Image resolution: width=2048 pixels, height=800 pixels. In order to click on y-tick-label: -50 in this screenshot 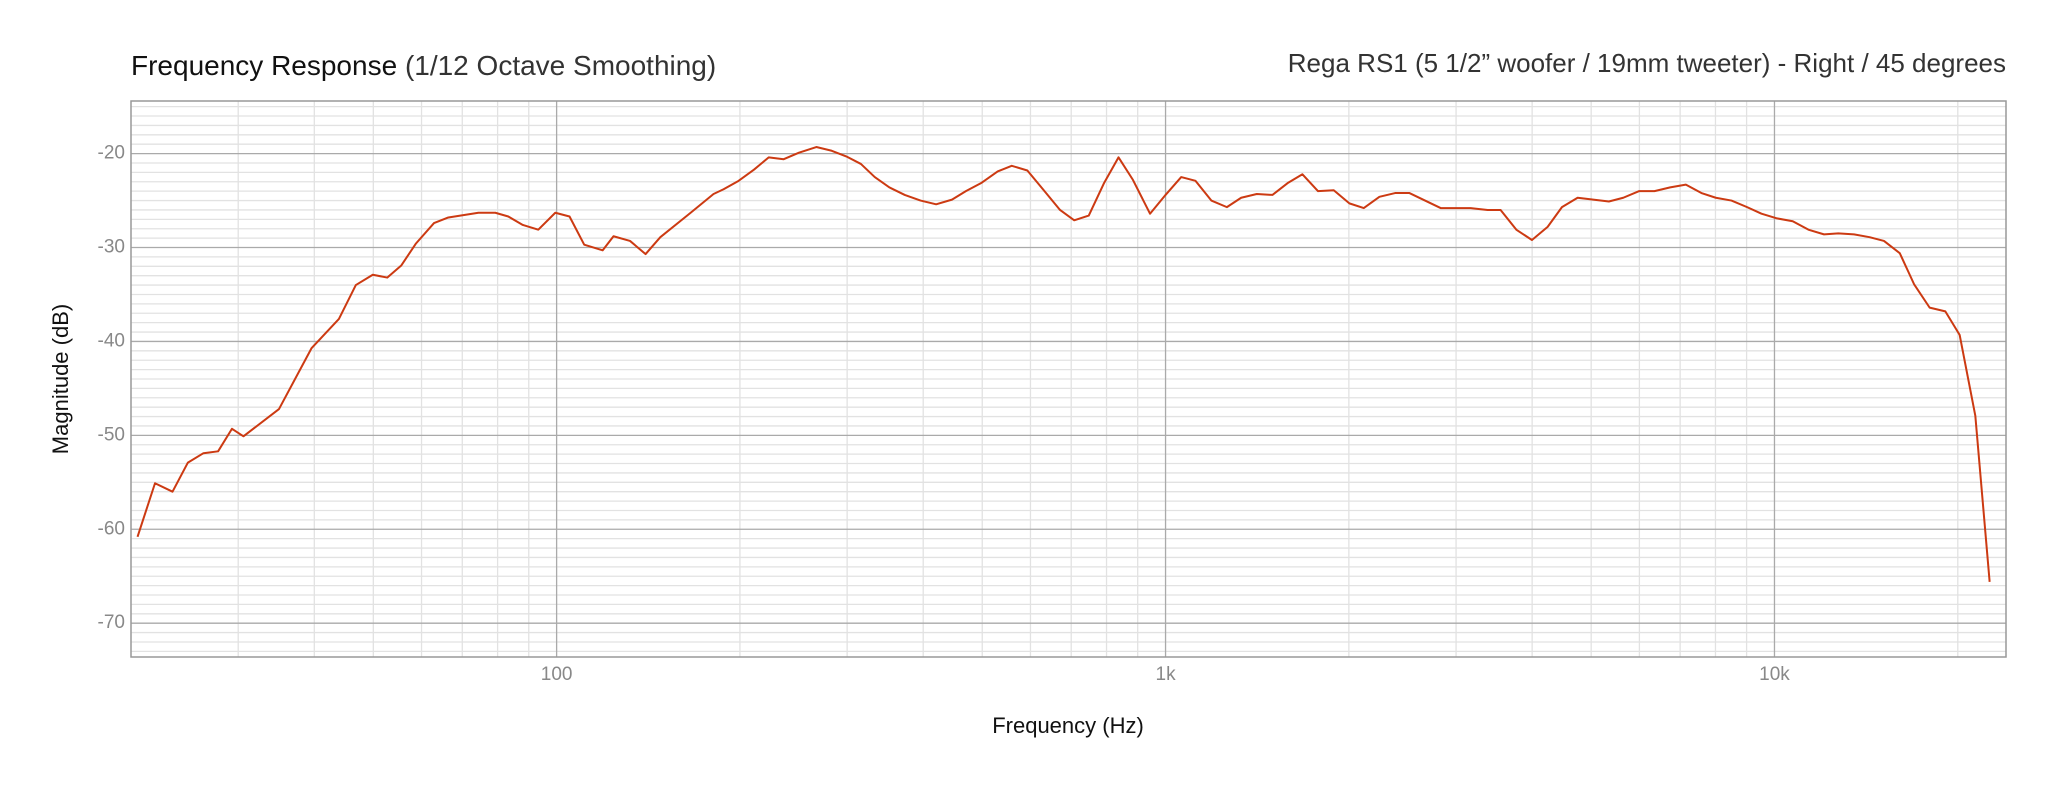, I will do `click(111, 434)`.